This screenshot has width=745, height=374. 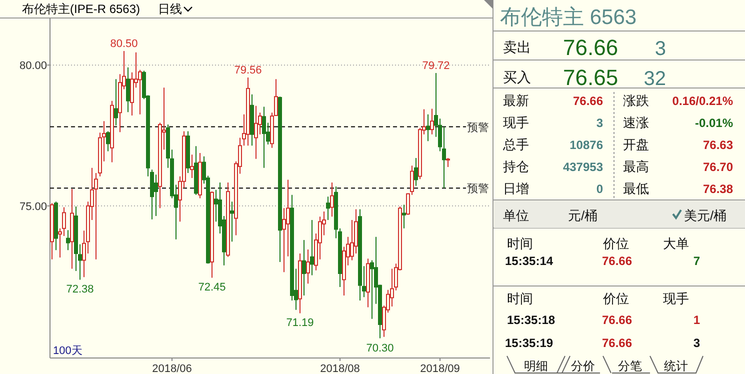 I want to click on text: 持仓, so click(x=516, y=166).